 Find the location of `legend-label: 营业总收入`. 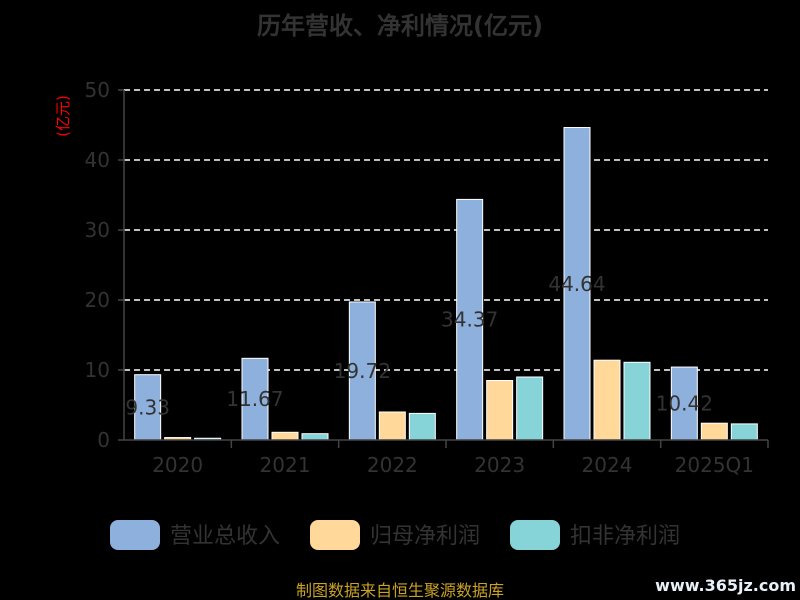

legend-label: 营业总收入 is located at coordinates (225, 536).